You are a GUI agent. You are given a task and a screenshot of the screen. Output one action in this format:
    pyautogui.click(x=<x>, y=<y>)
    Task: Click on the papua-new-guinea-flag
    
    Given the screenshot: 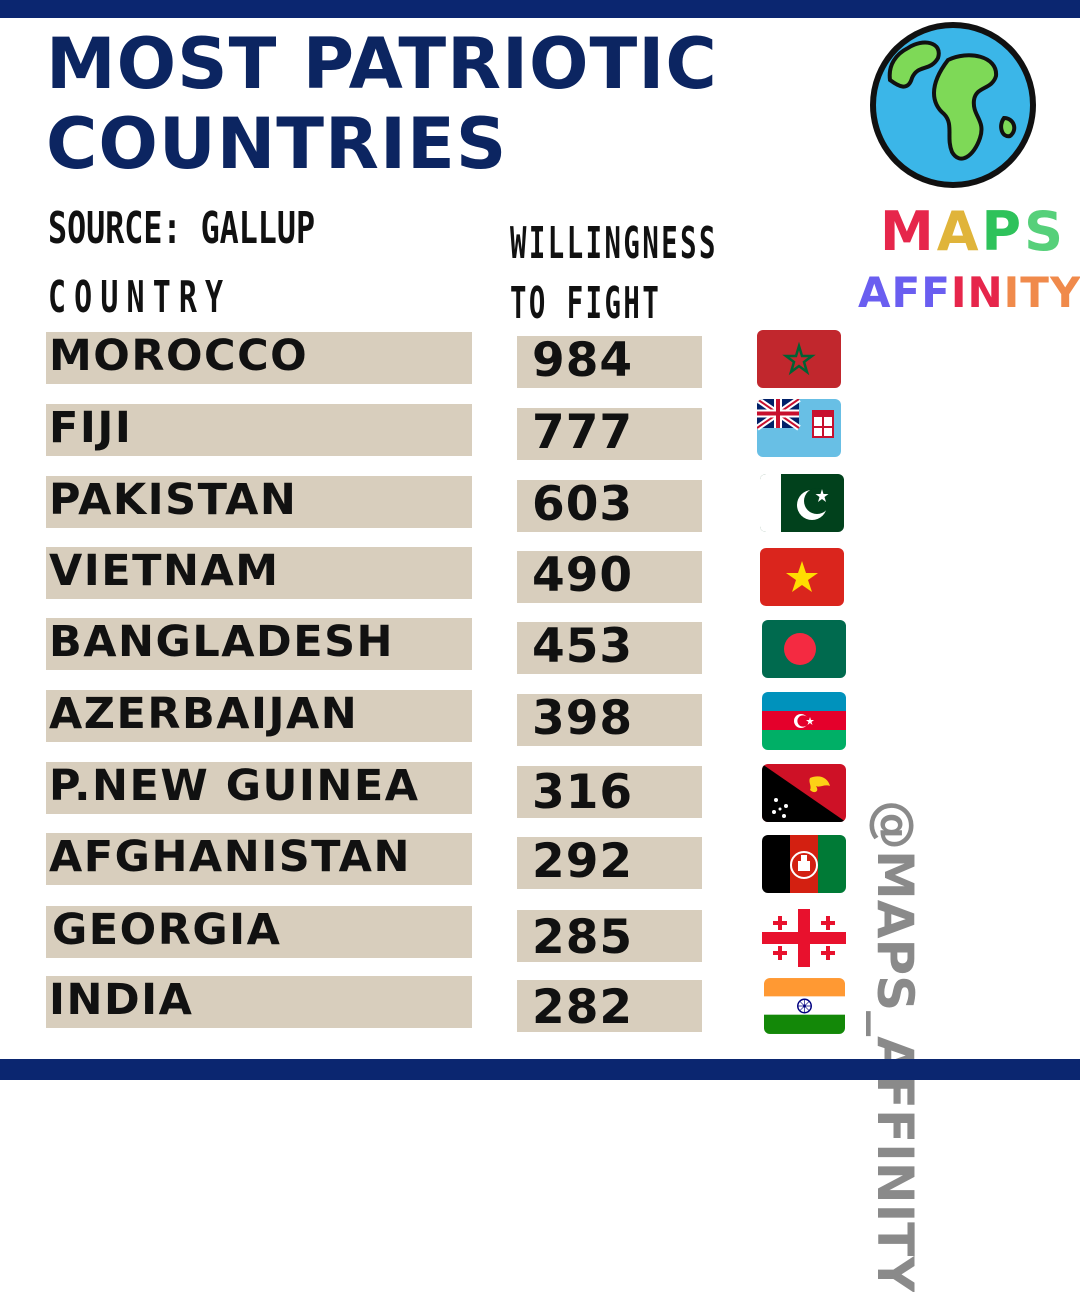 What is the action you would take?
    pyautogui.click(x=804, y=793)
    